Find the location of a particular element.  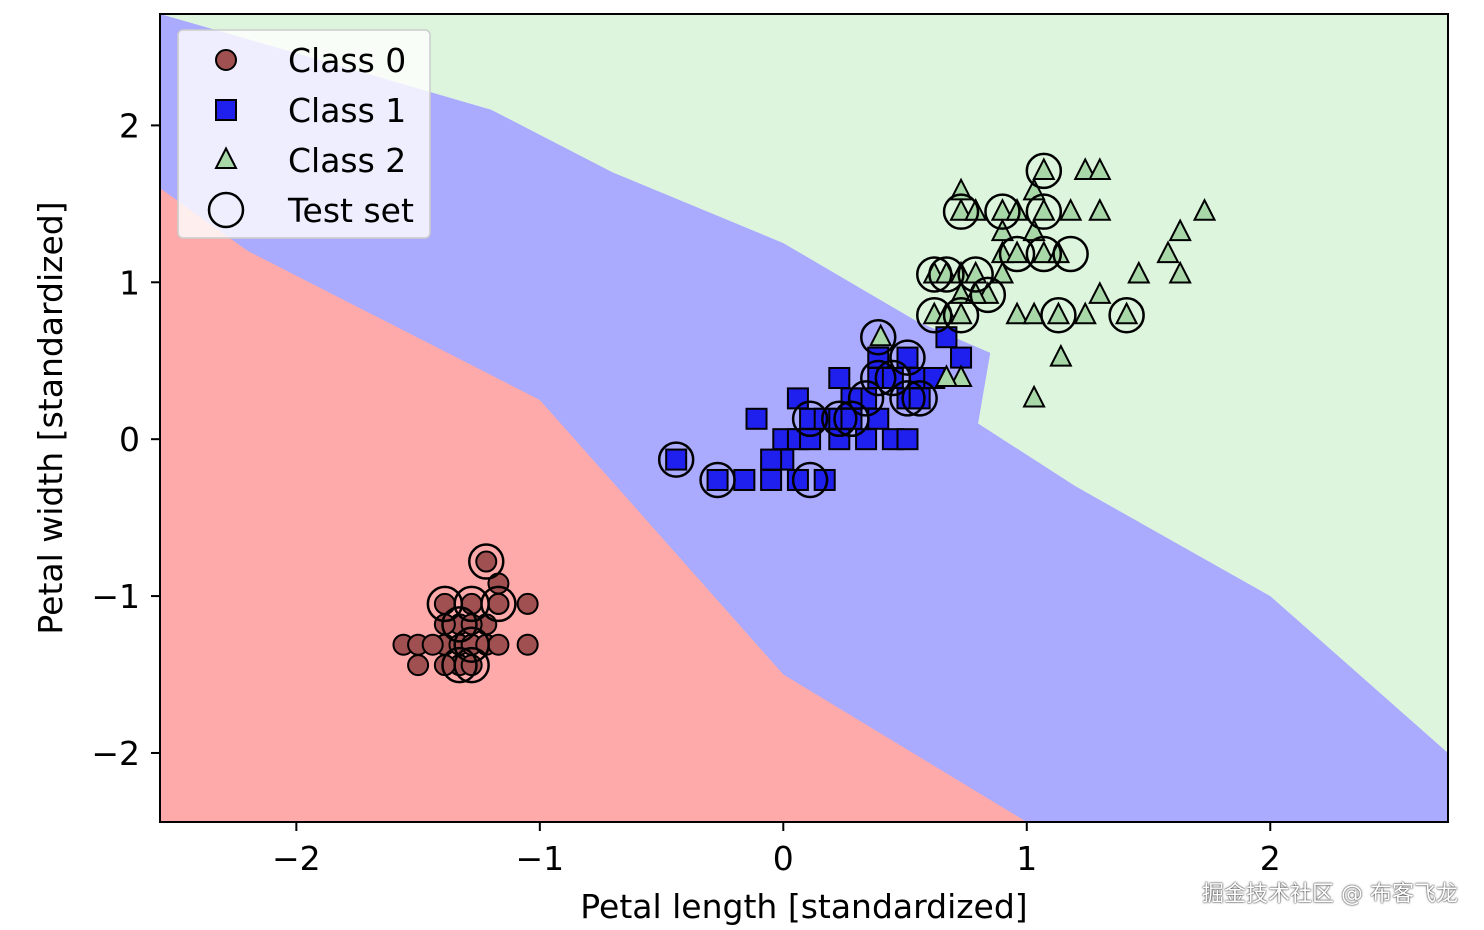

legend-entry: Class 2 is located at coordinates (310, 160).